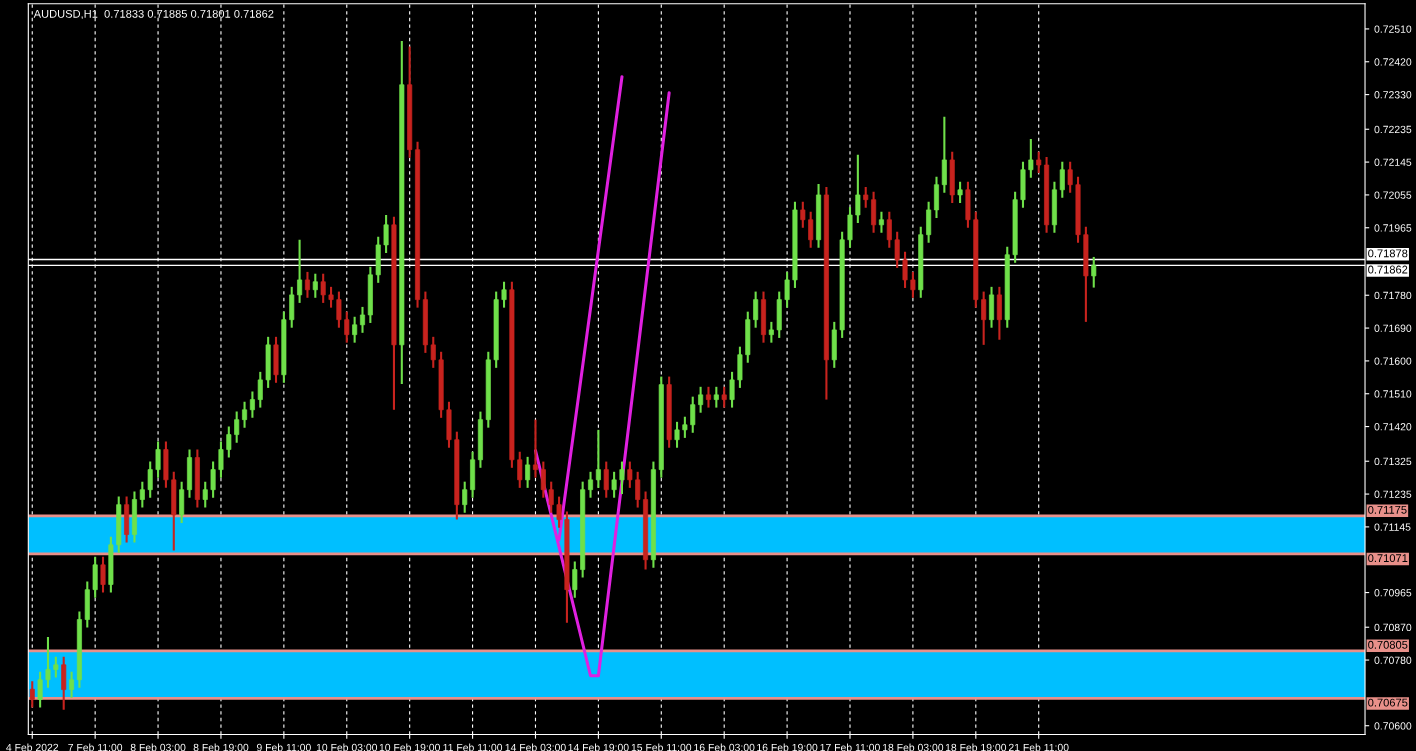 Image resolution: width=1416 pixels, height=751 pixels. What do you see at coordinates (1393, 660) in the screenshot?
I see `y-tick-label: 0.70780` at bounding box center [1393, 660].